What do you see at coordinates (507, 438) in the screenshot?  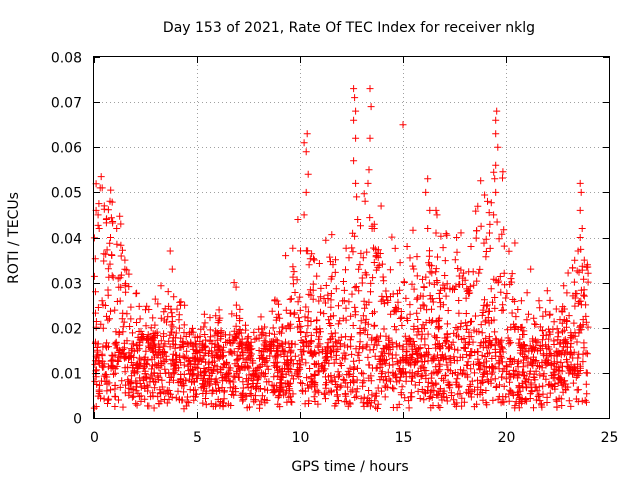 I see `x-tick-label: 20` at bounding box center [507, 438].